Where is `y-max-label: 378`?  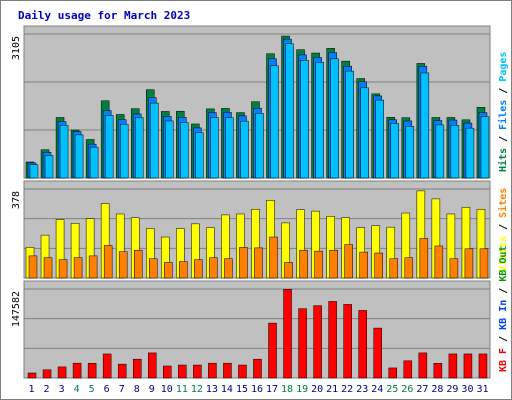
y-max-label: 378 is located at coordinates (16, 200).